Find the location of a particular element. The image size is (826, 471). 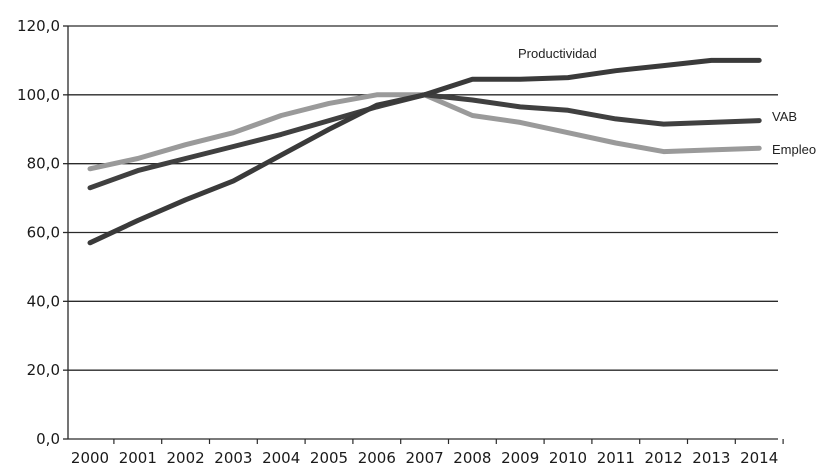

y-tick-label: 120,0 is located at coordinates (38, 26).